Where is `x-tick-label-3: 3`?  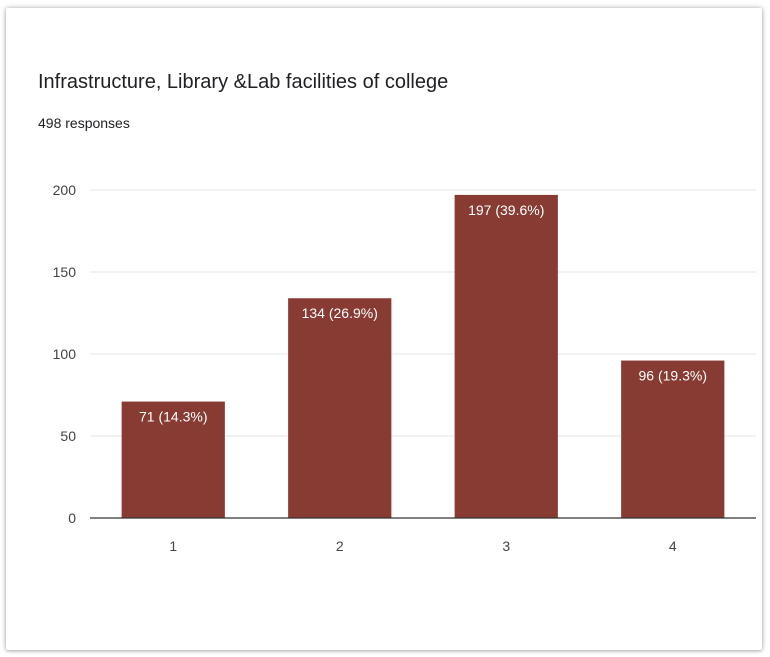 x-tick-label-3: 3 is located at coordinates (506, 546).